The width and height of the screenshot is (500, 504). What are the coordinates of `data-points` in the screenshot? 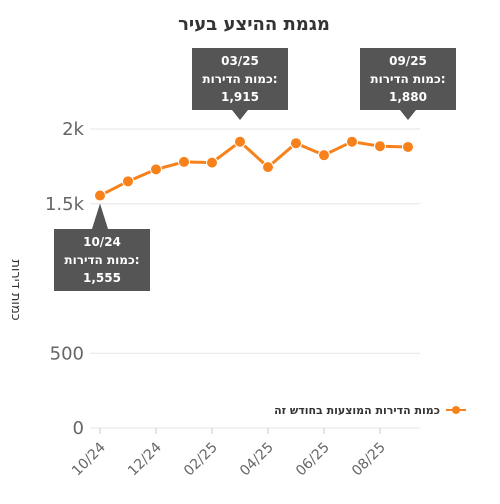 It's located at (254, 168).